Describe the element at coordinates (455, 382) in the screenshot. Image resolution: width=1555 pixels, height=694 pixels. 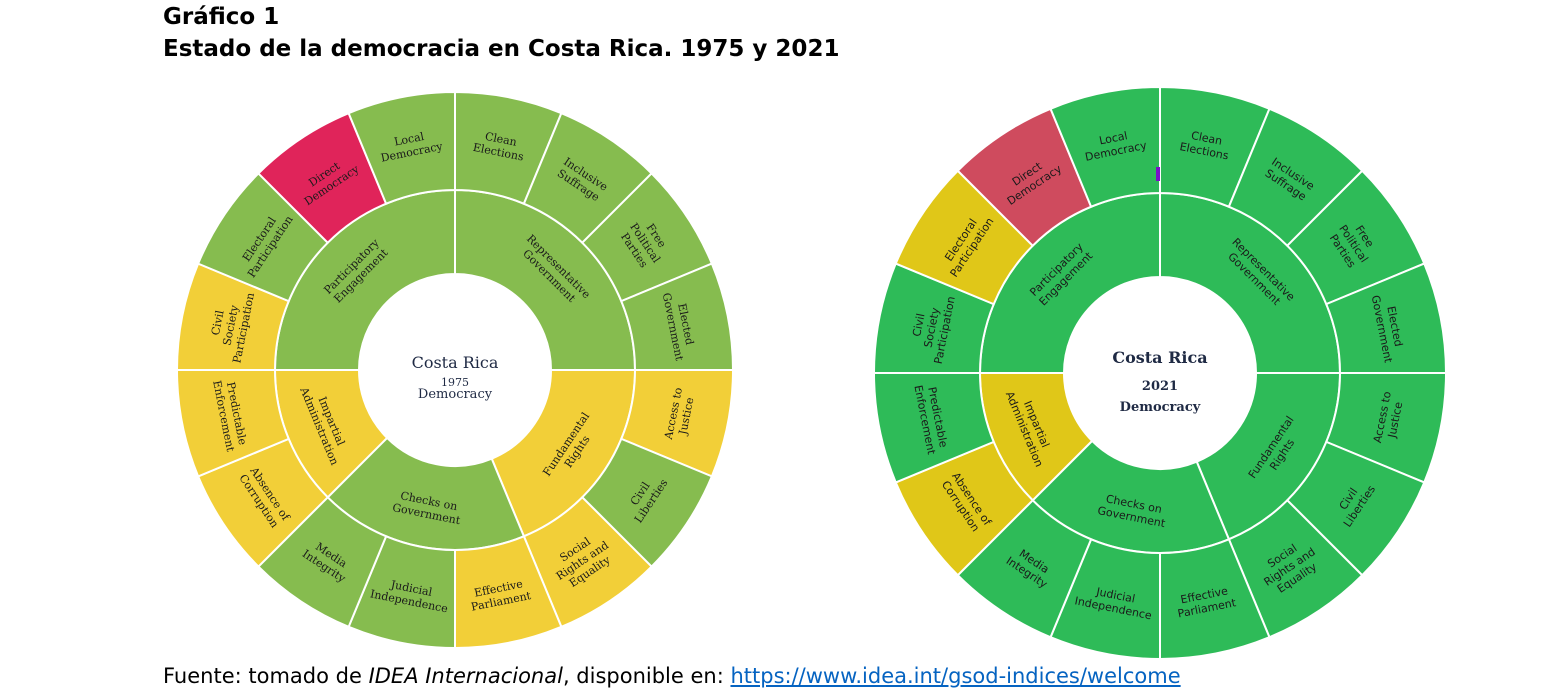
I see `center-year: 1975` at that location.